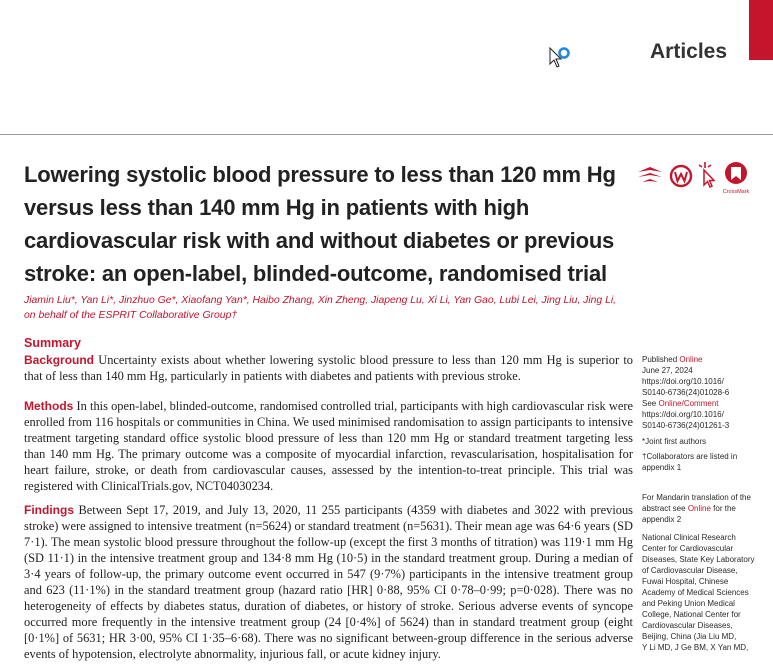 The height and width of the screenshot is (666, 773). What do you see at coordinates (688, 603) in the screenshot?
I see `affiliation-line: and Peking Union Medical` at bounding box center [688, 603].